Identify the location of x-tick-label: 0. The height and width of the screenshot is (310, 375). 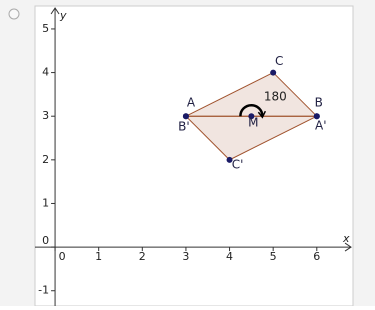
(62, 256).